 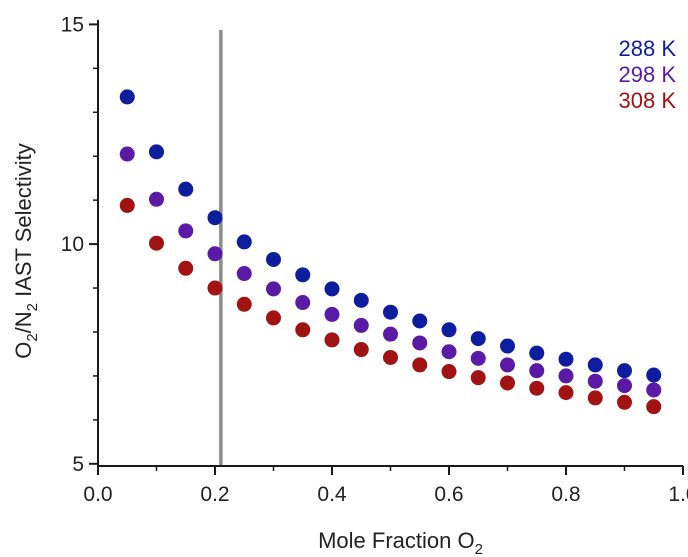 What do you see at coordinates (26, 251) in the screenshot?
I see `y-axis-title: O2/N2 IAST Selectivity` at bounding box center [26, 251].